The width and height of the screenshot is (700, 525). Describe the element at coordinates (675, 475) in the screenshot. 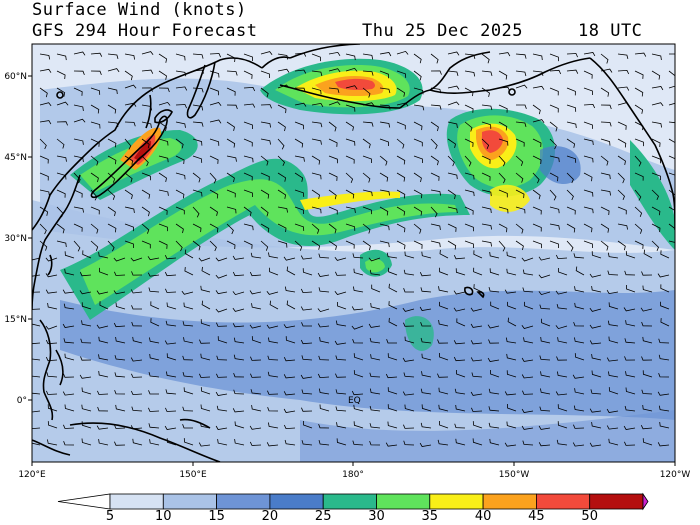

I see `lon-tick-label: 120°W` at that location.